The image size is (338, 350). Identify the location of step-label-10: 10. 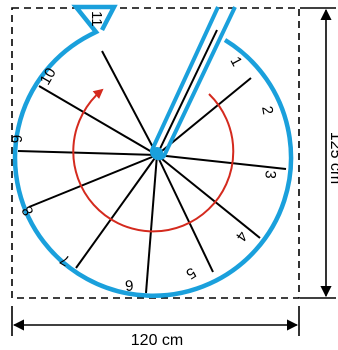
(48, 76).